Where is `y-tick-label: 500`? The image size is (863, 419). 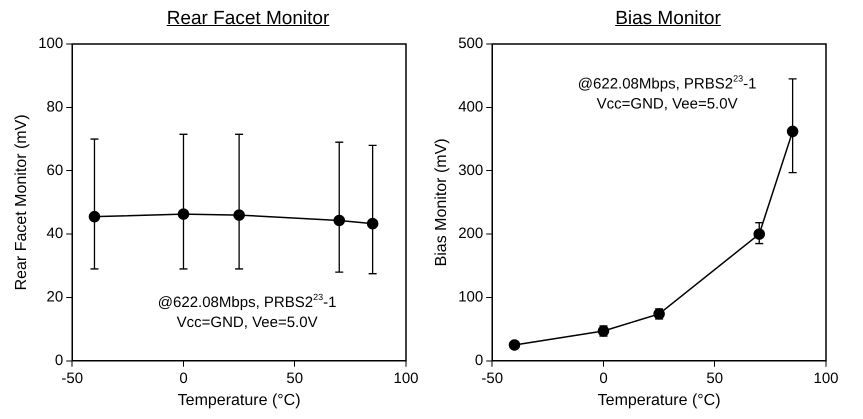
y-tick-label: 500 is located at coordinates (471, 43).